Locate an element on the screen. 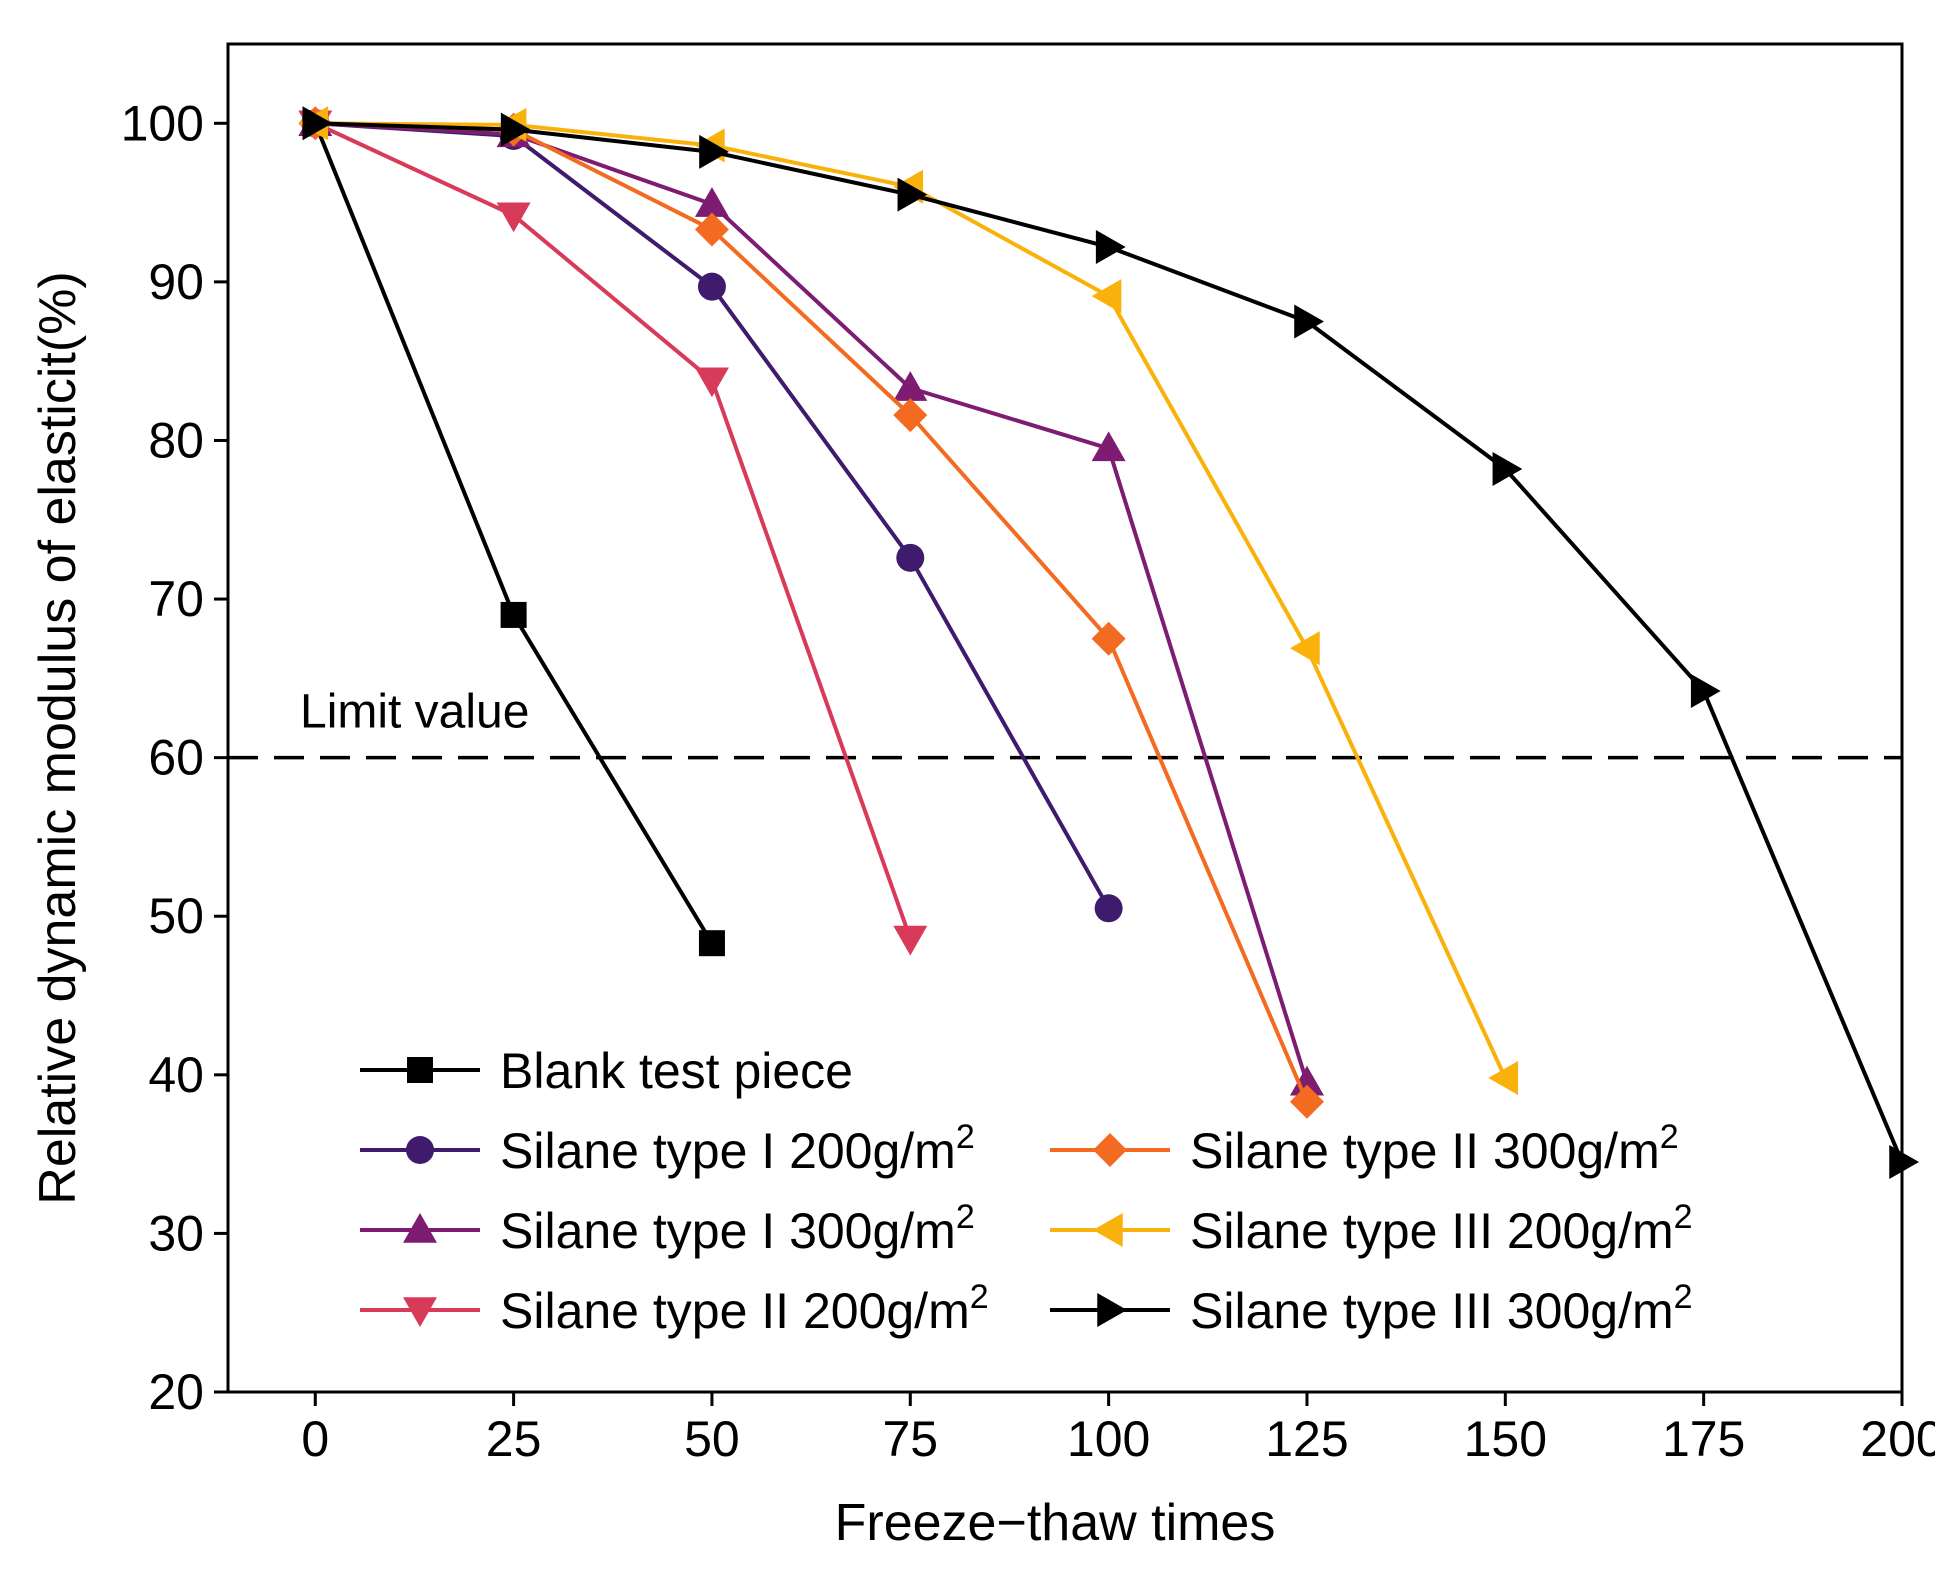  y-tick-label: 40 is located at coordinates (176, 1075).